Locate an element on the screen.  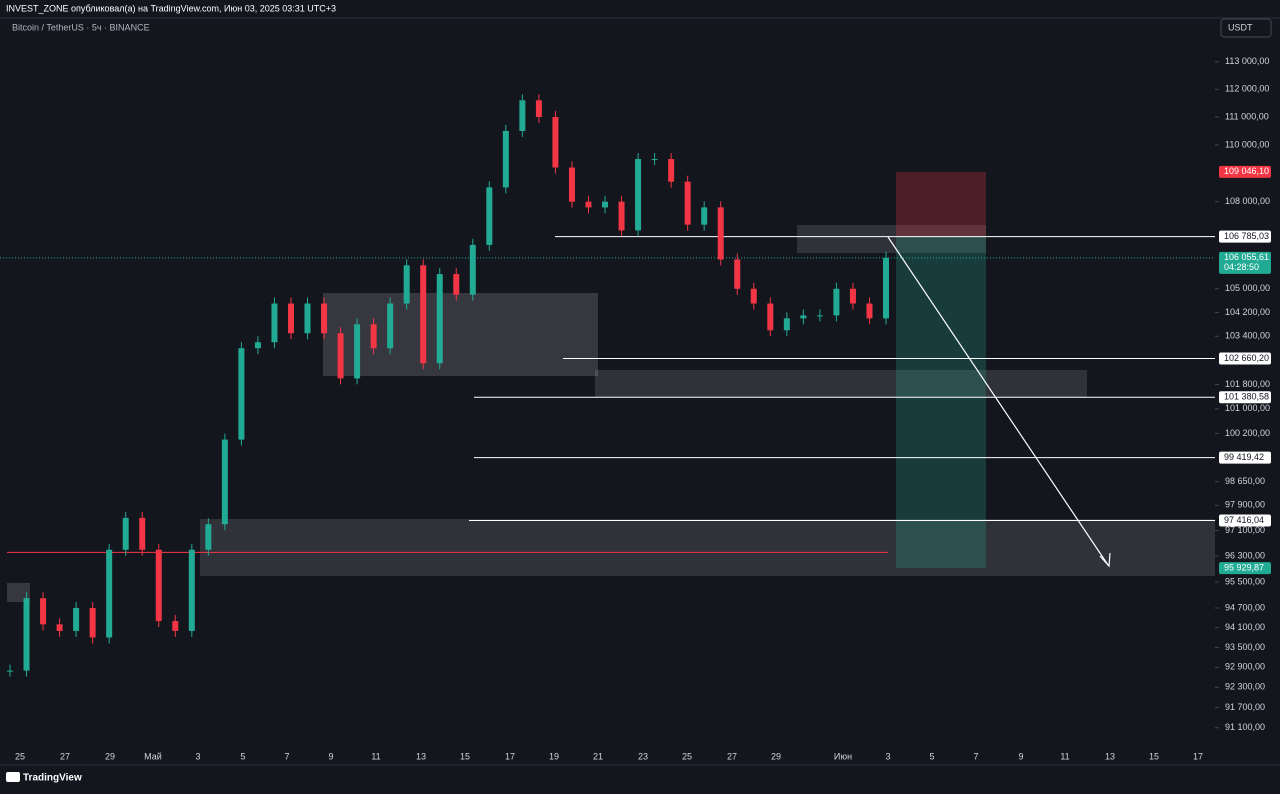
zone is located at coordinates (841, 383).